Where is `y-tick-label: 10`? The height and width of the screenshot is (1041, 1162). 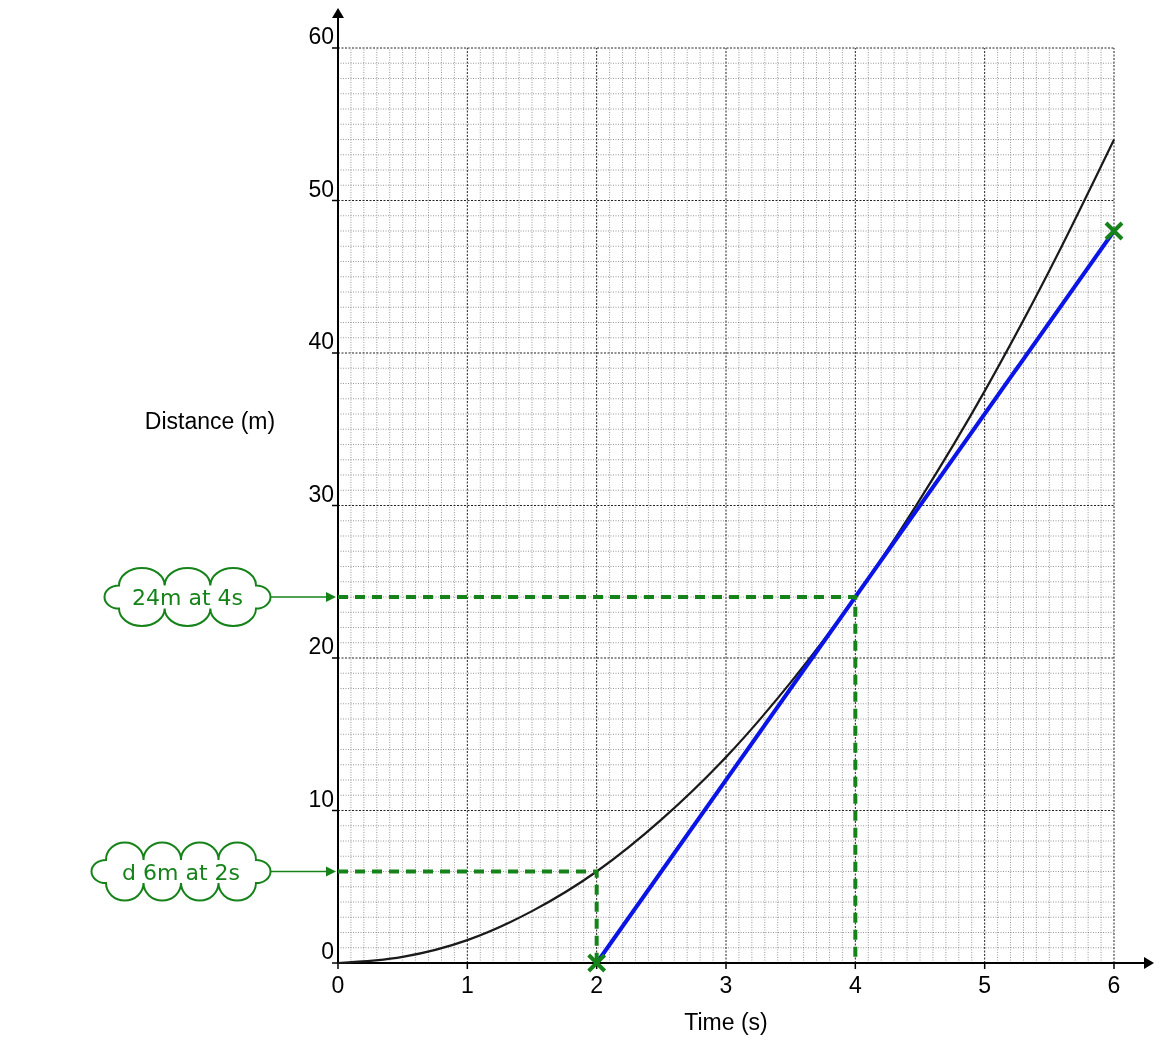
y-tick-label: 10 is located at coordinates (321, 798).